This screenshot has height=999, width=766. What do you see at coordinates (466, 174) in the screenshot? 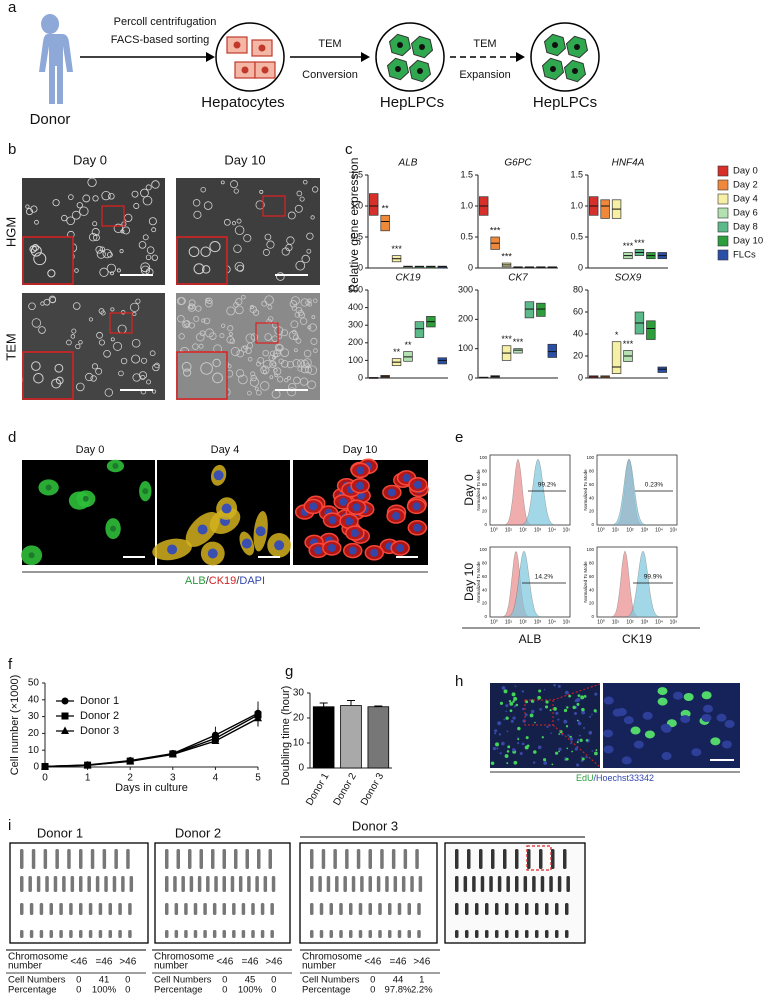
I see `y-tick-label: 1.5` at bounding box center [466, 174].